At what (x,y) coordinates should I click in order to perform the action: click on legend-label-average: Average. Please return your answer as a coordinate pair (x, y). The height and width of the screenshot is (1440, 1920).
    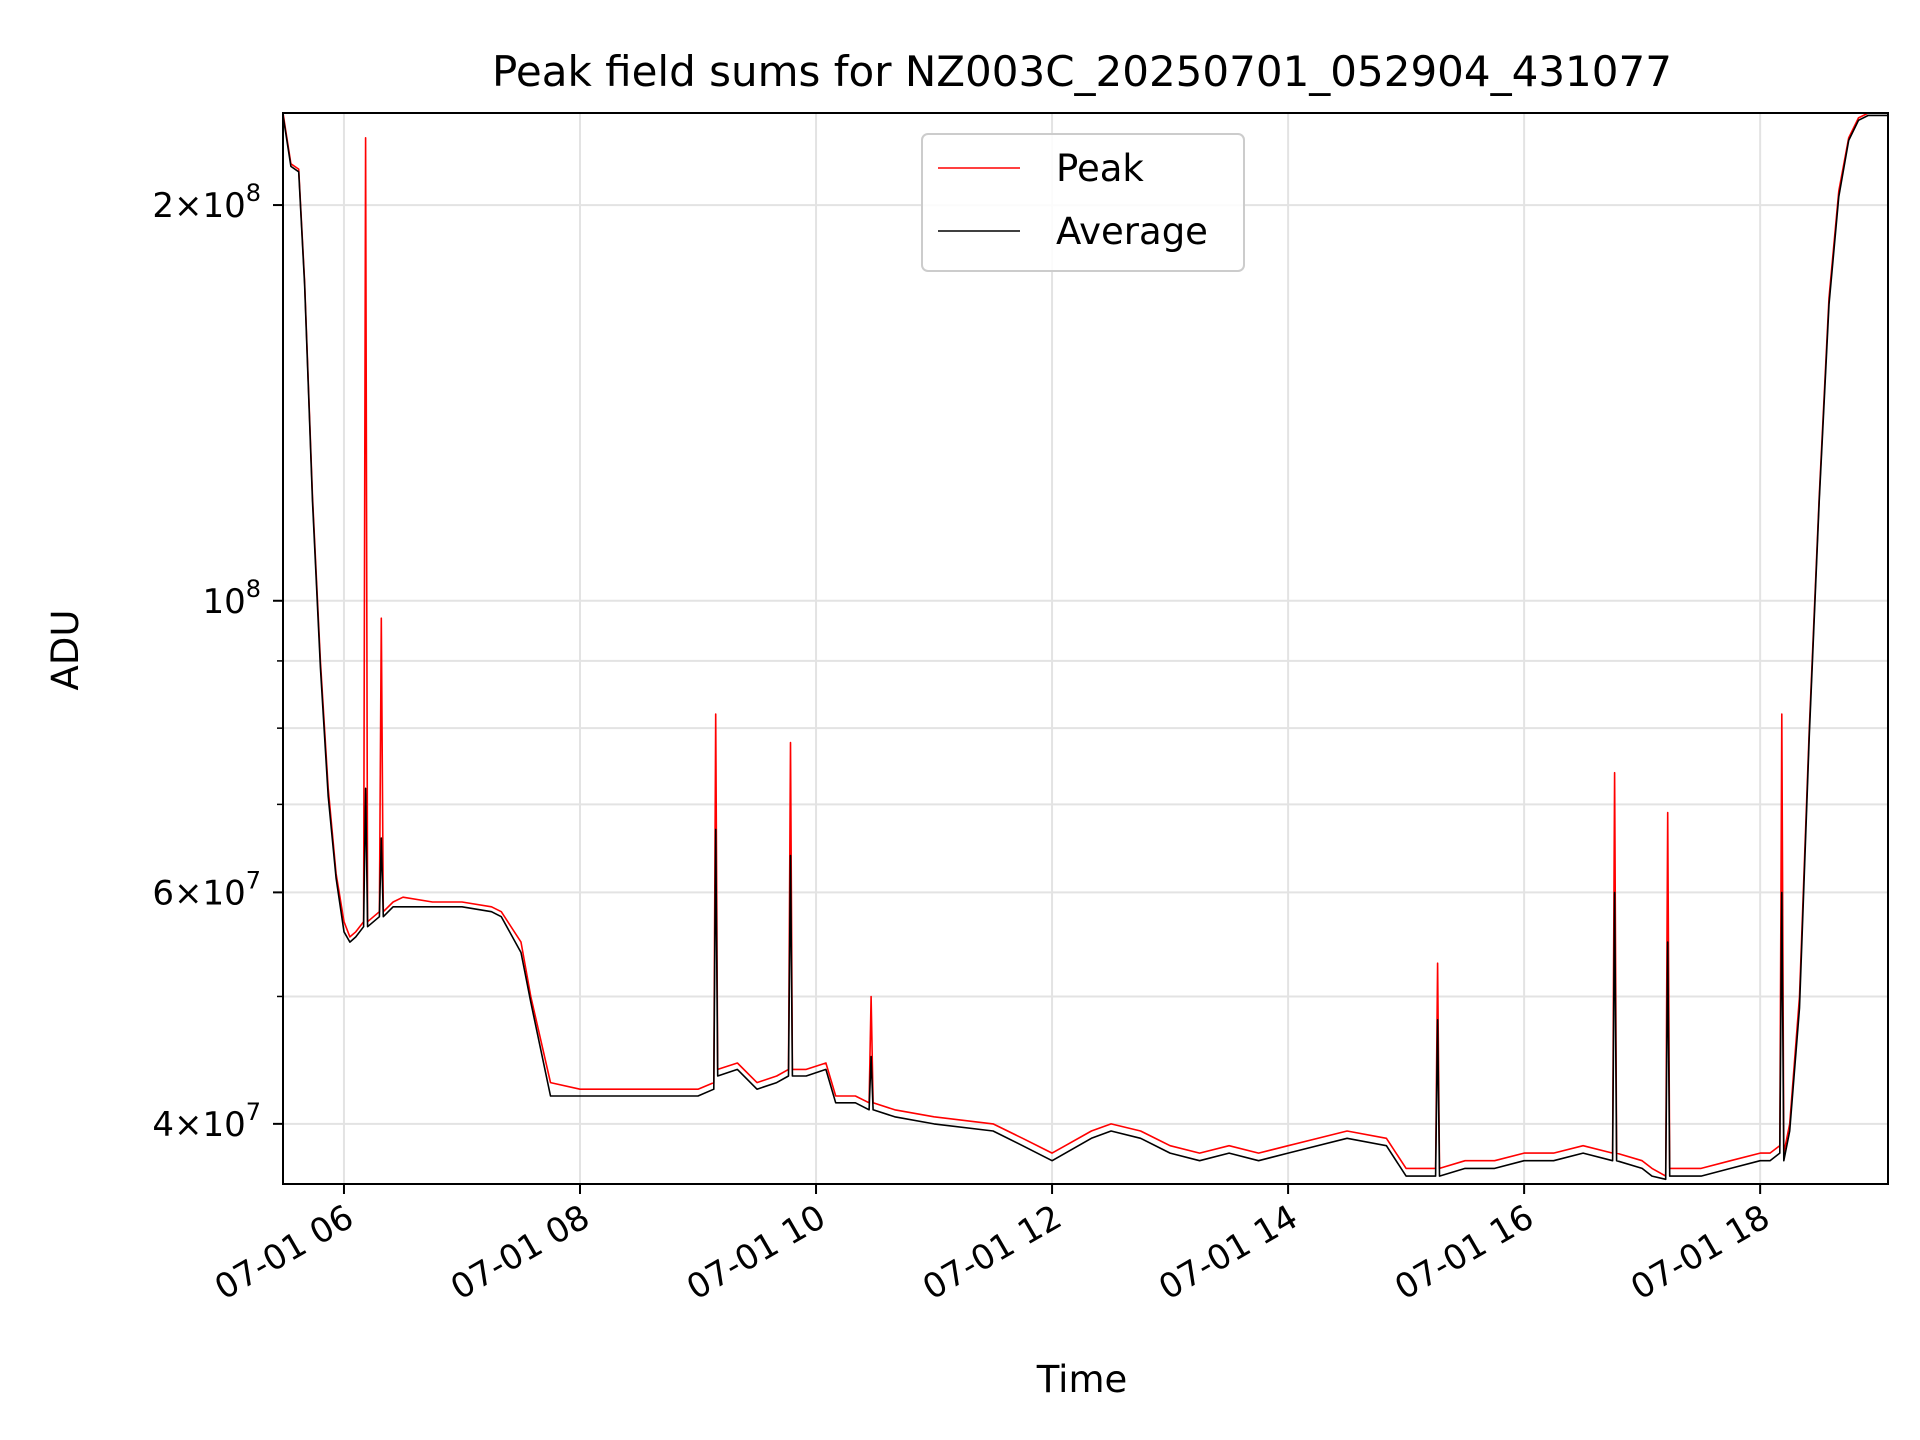
    Looking at the image, I should click on (1132, 231).